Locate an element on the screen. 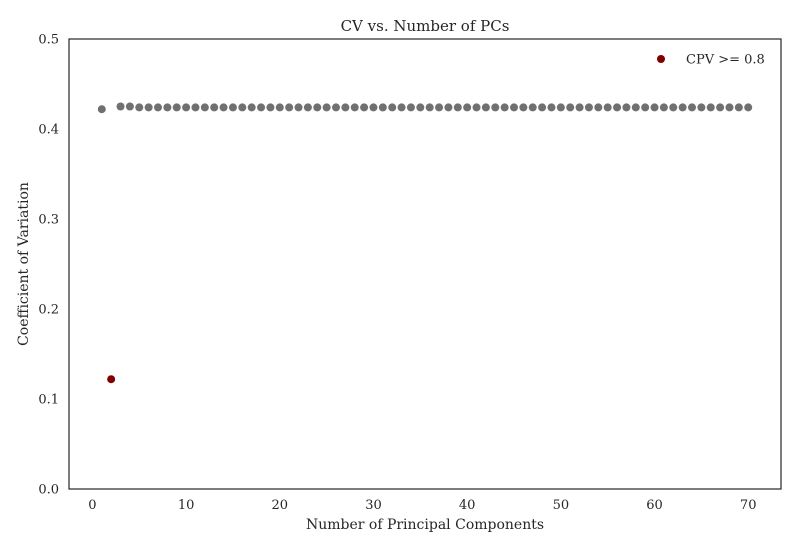  y-tick-label: 0.3 is located at coordinates (48, 220).